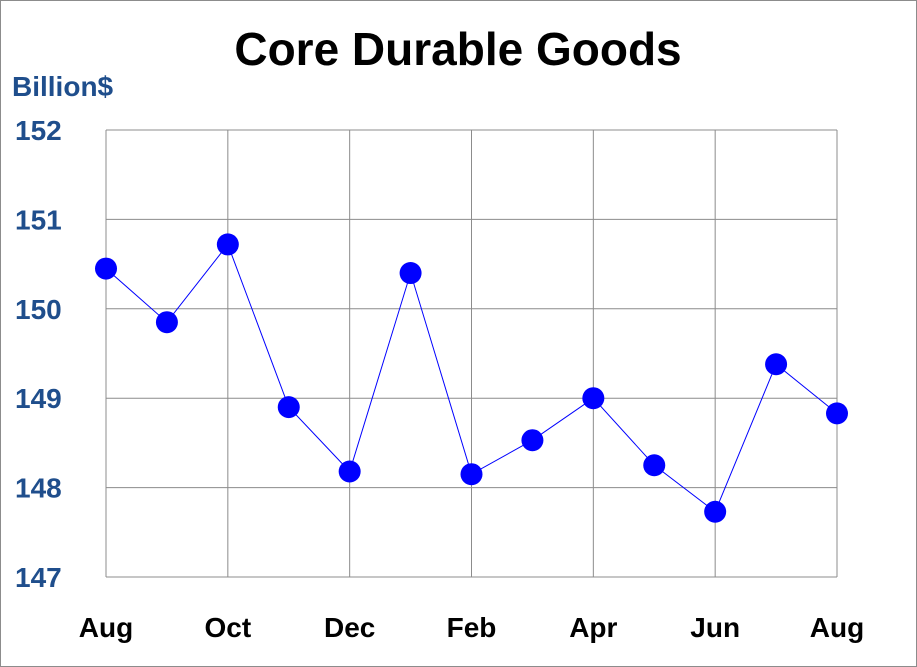 This screenshot has height=667, width=917. I want to click on x-tick-label: Apr, so click(593, 627).